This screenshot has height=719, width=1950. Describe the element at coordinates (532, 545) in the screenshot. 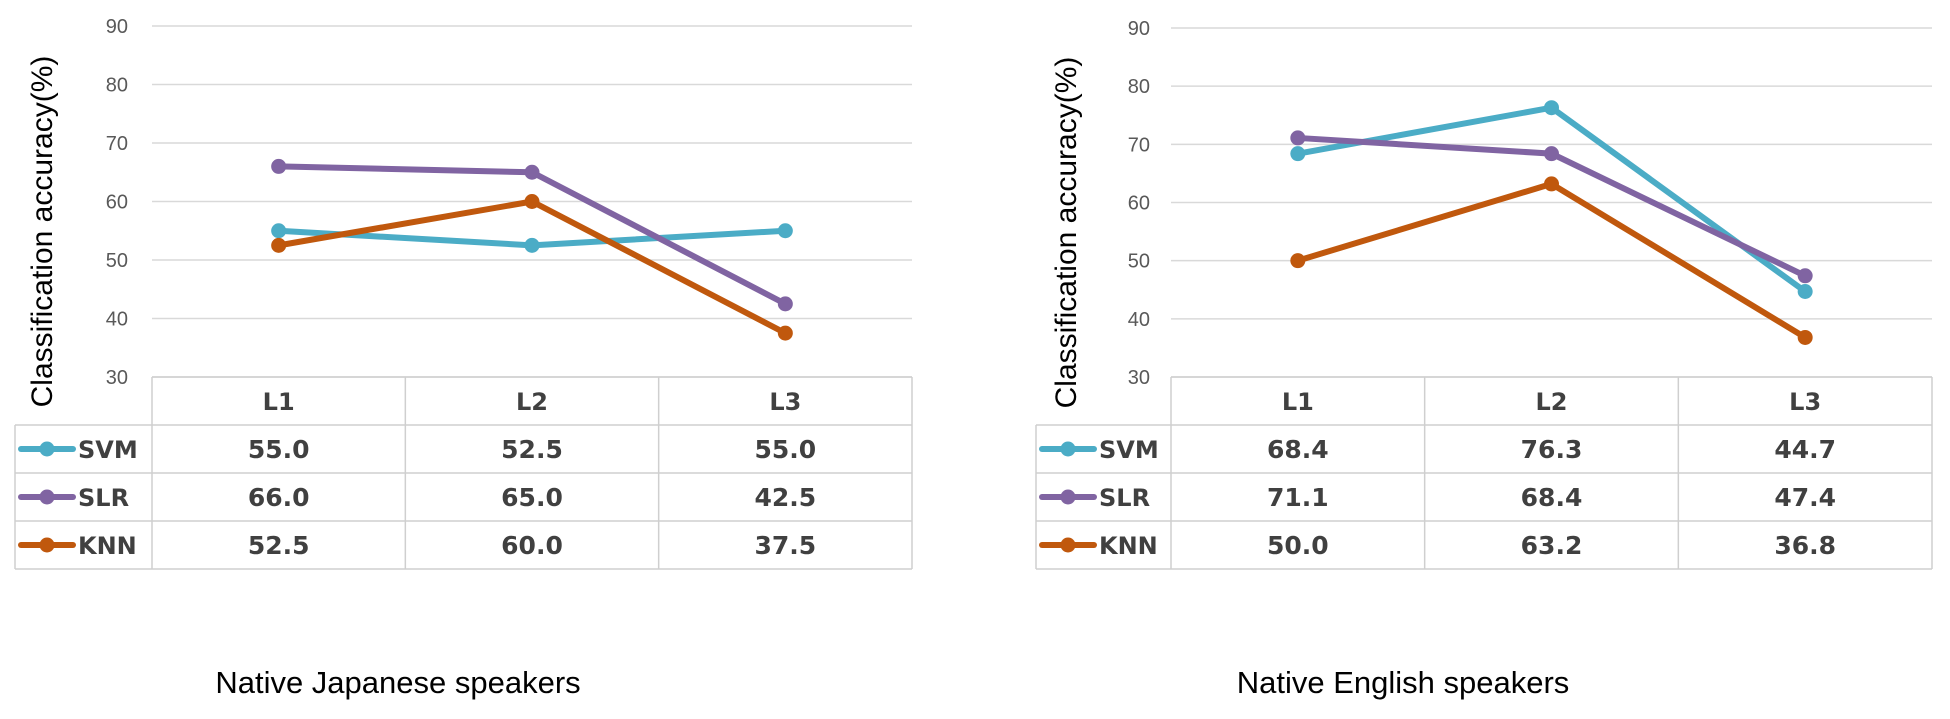

I see `data-table-cell: 60.0` at that location.